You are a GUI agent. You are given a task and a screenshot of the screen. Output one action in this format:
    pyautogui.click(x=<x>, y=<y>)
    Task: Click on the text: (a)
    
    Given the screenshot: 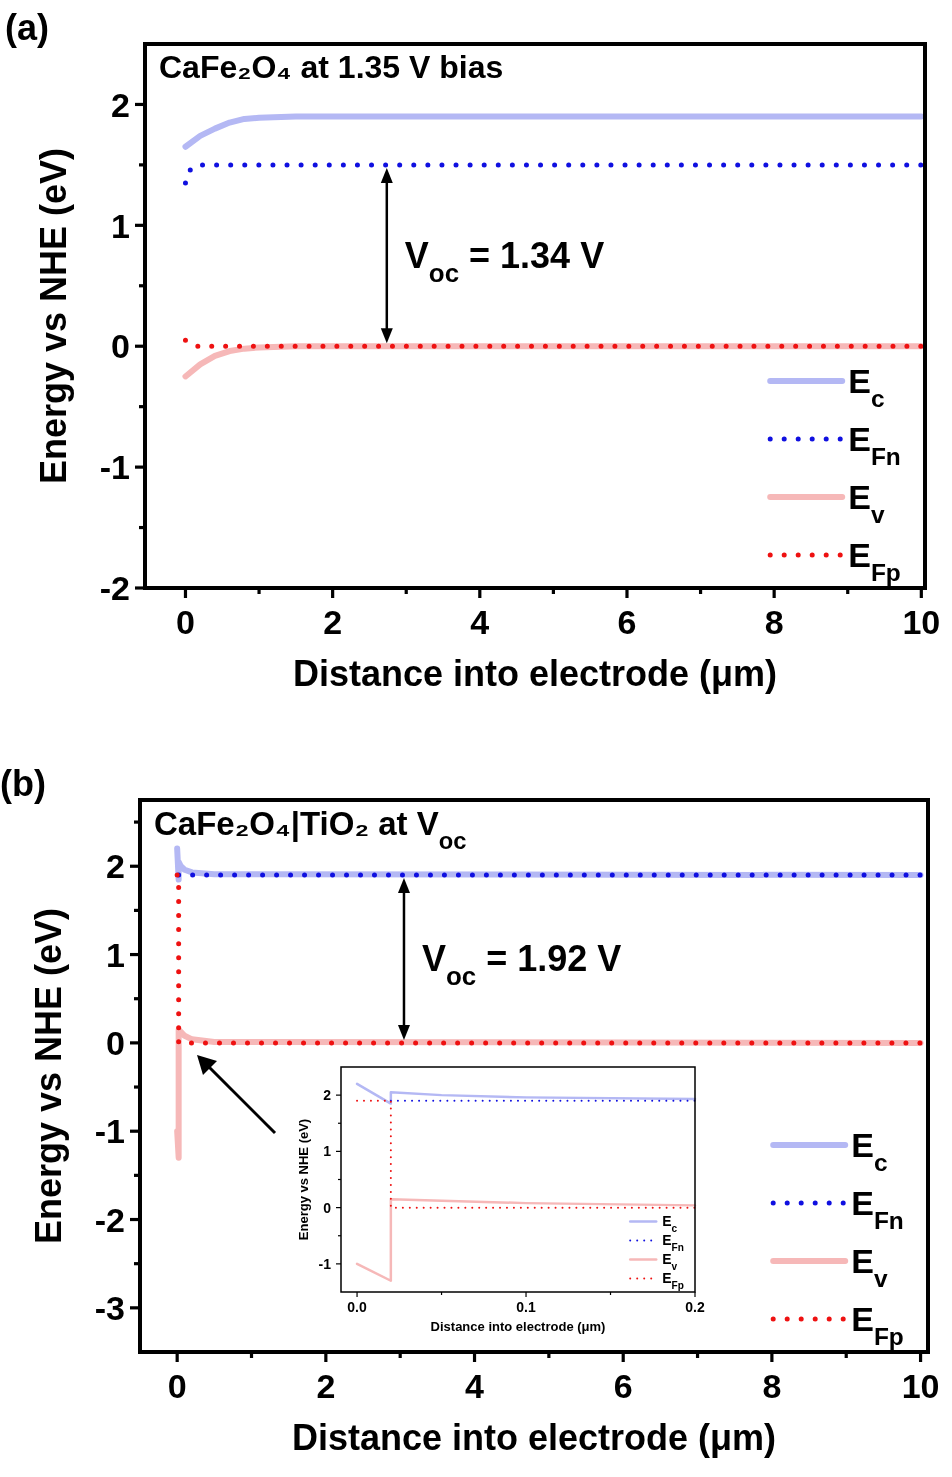 What is the action you would take?
    pyautogui.click(x=27, y=27)
    